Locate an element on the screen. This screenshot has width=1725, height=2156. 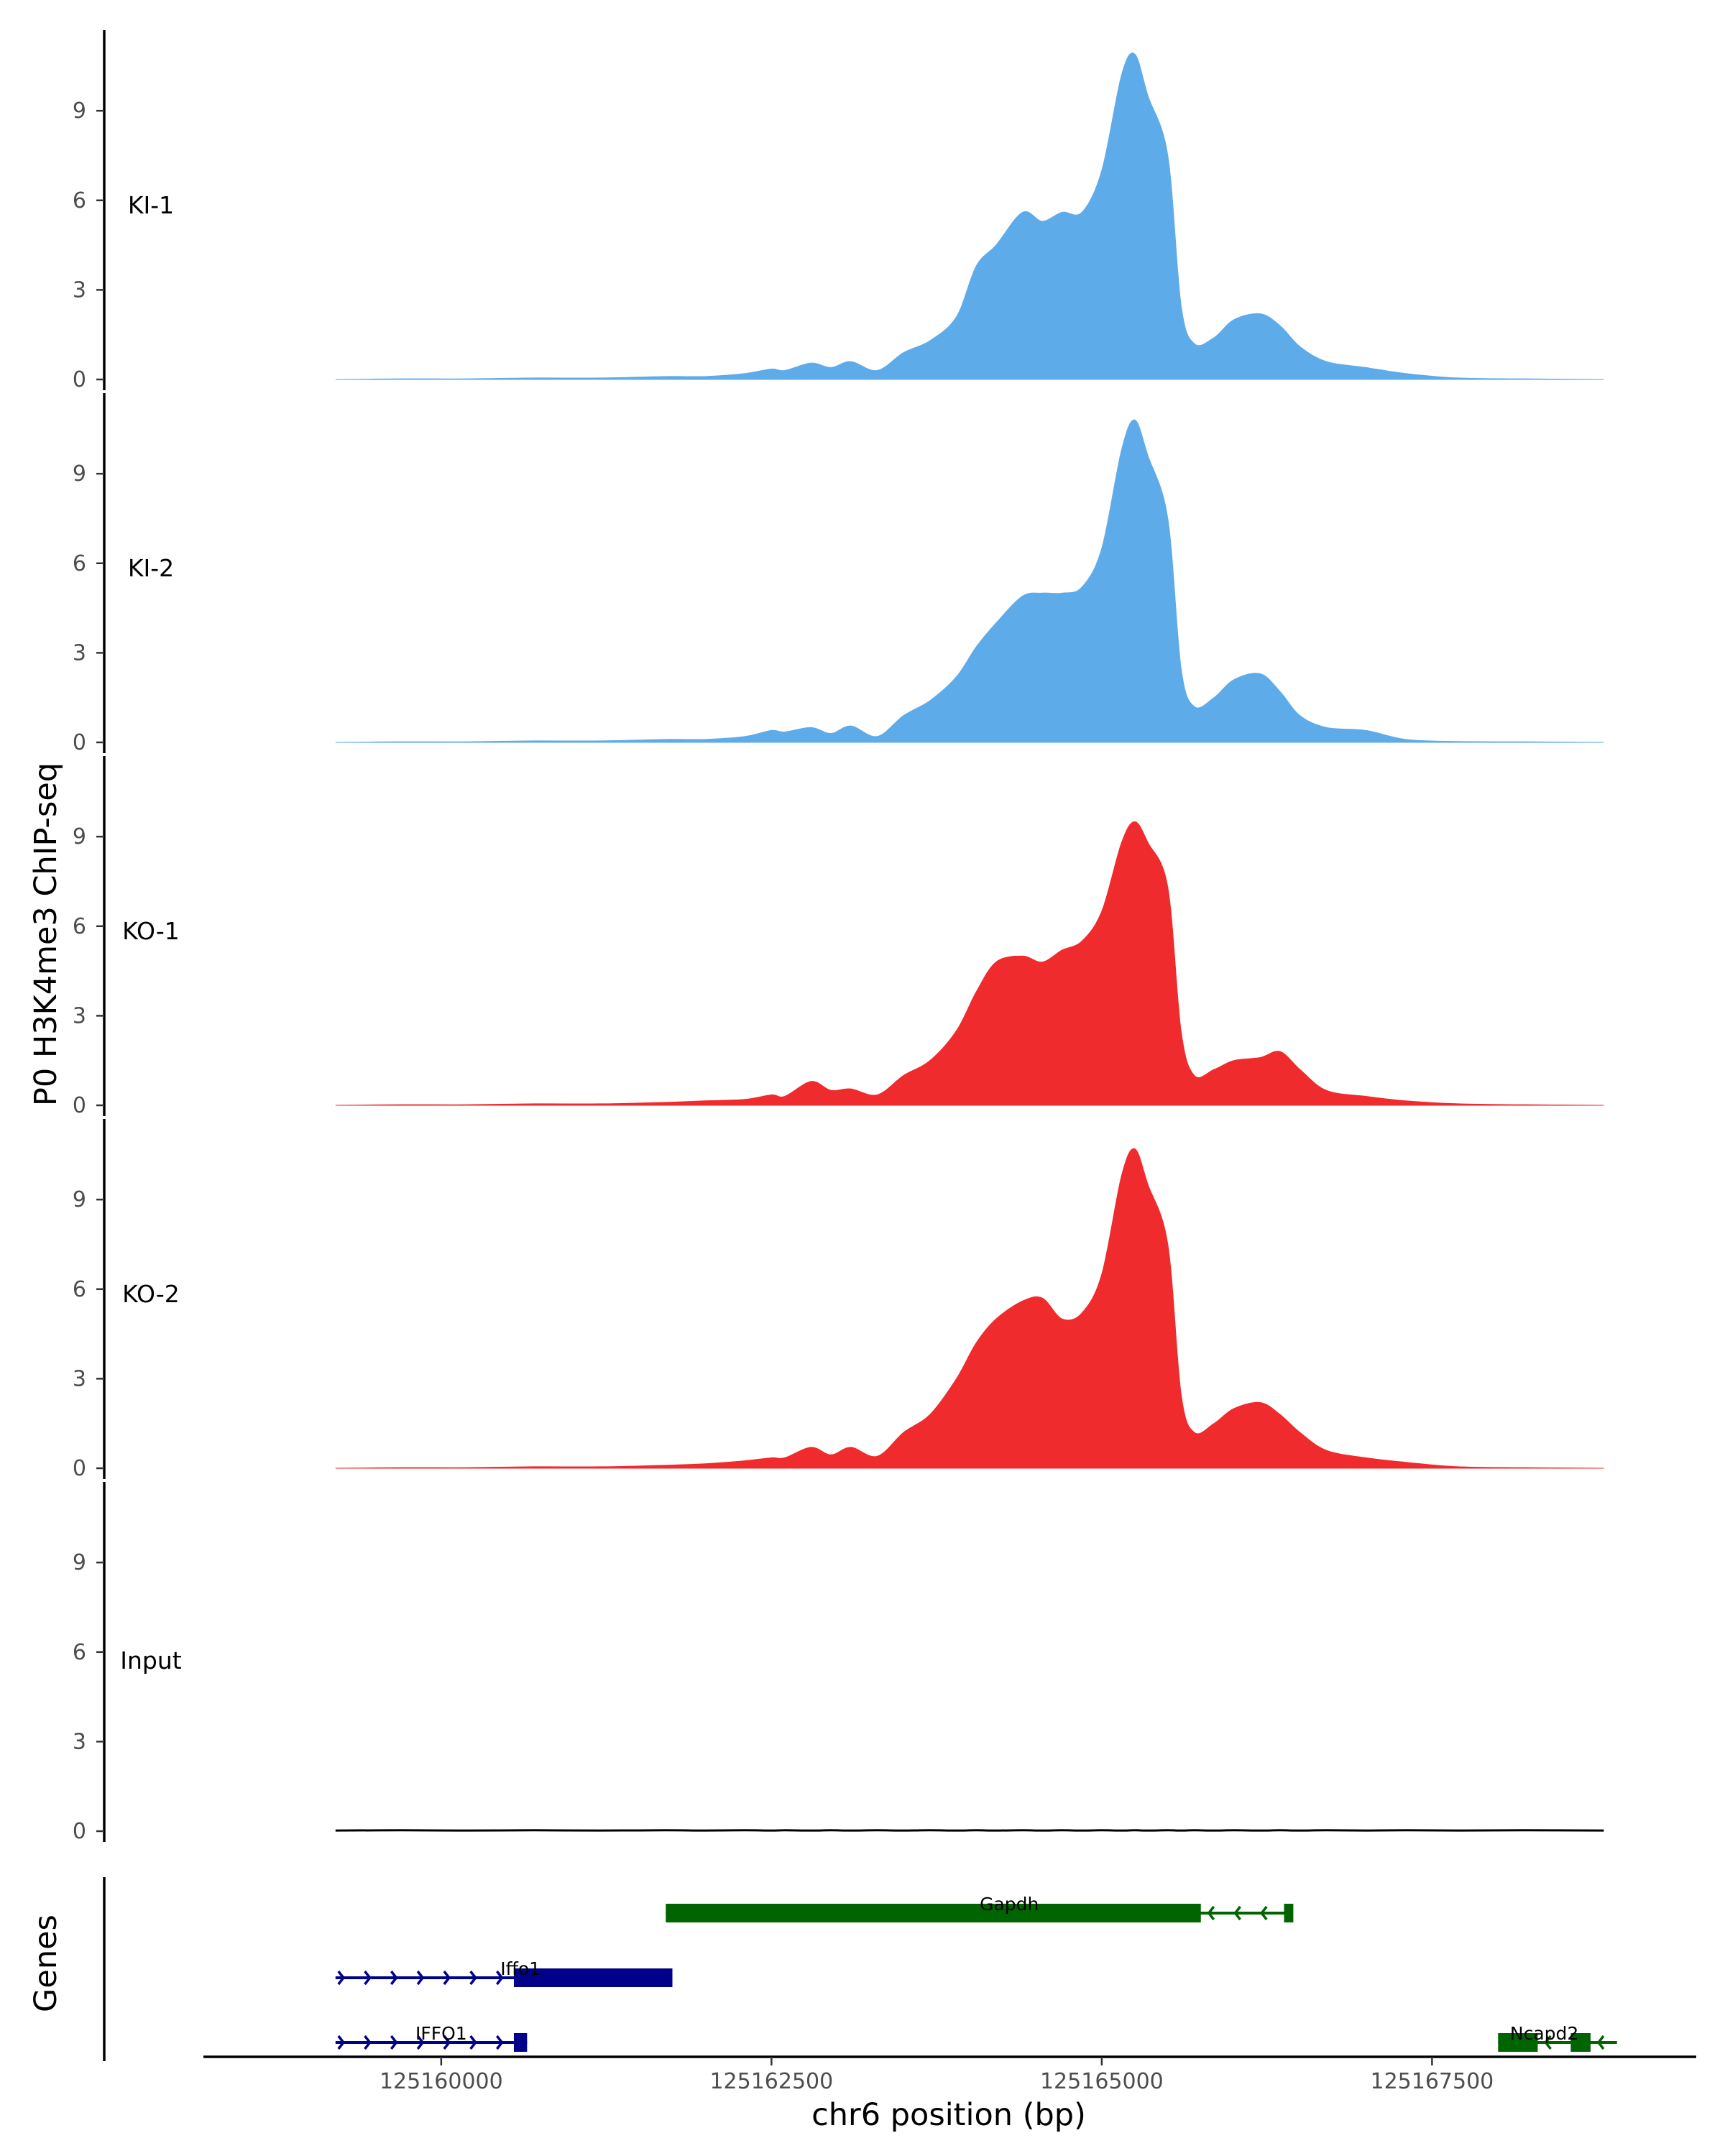
gene-label: Gapdh is located at coordinates (1009, 1905).